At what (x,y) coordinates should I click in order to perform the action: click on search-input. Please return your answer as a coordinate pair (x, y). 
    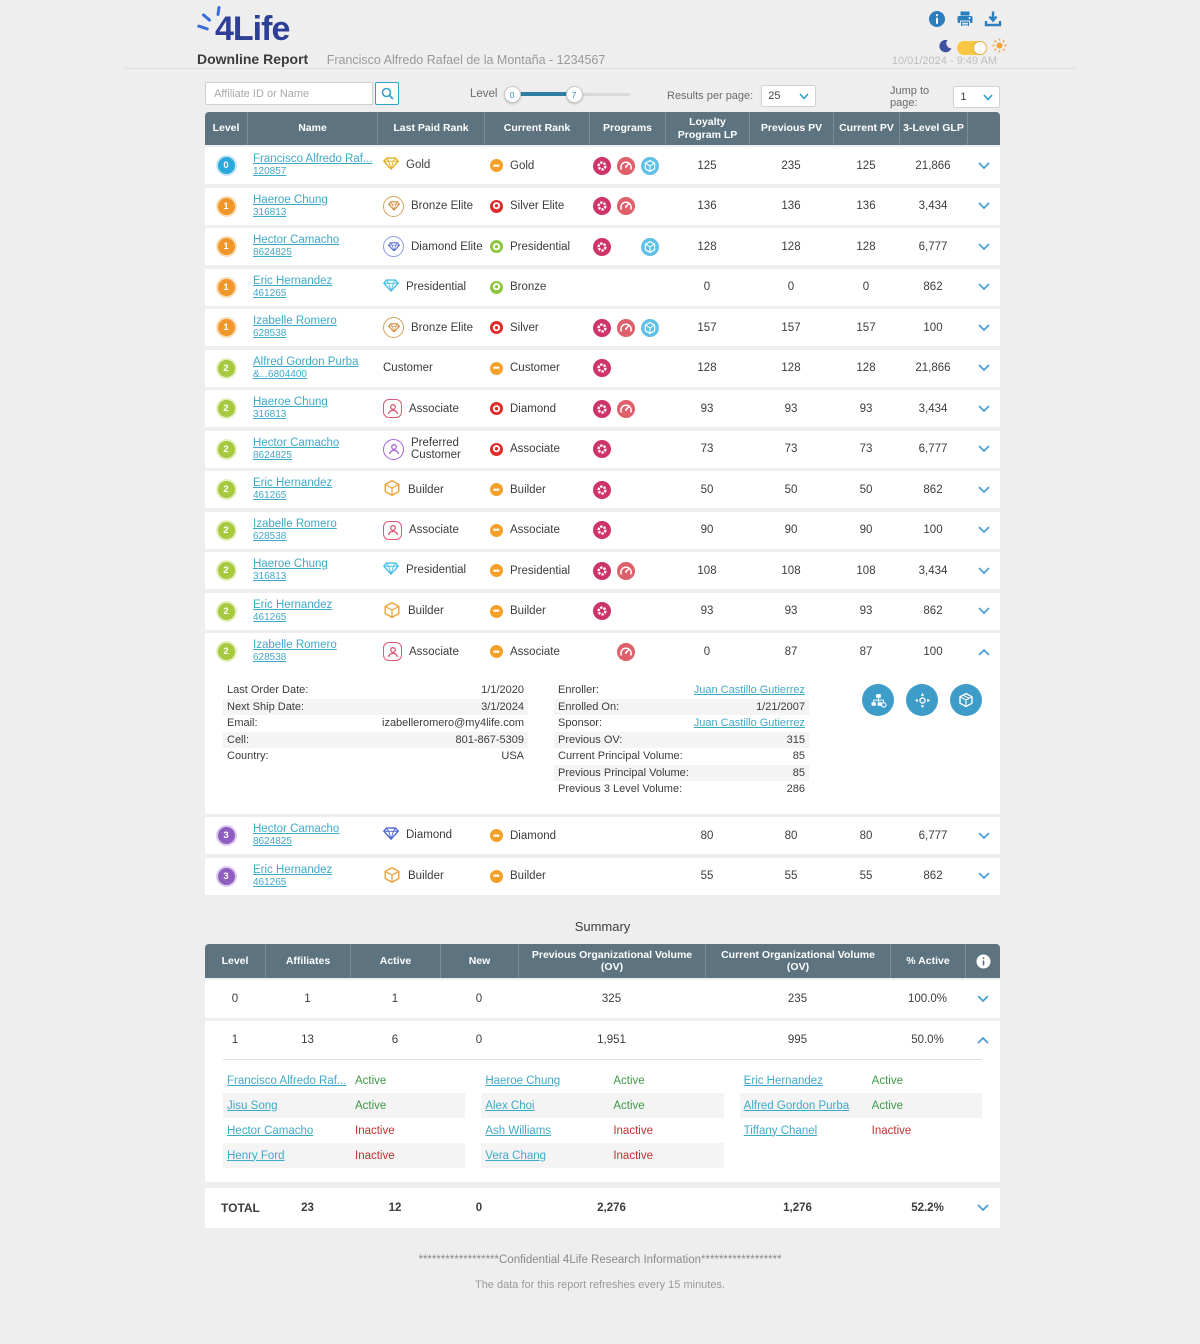
    Looking at the image, I should click on (289, 93).